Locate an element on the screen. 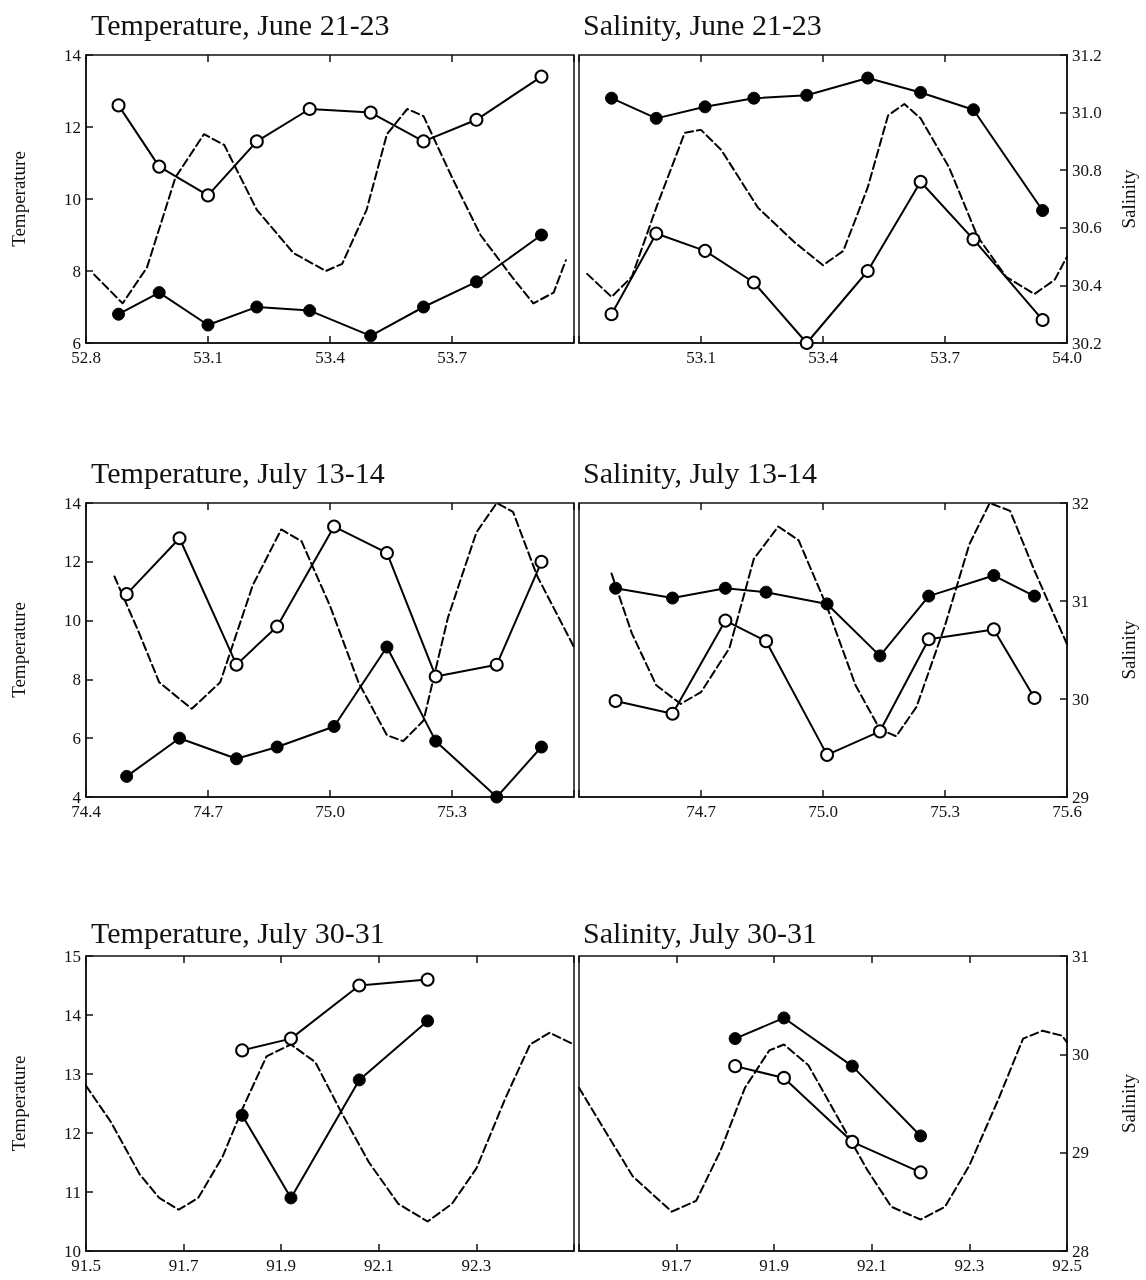 The image size is (1146, 1280). chart-title: Temperature, July 13-14 is located at coordinates (238, 472).